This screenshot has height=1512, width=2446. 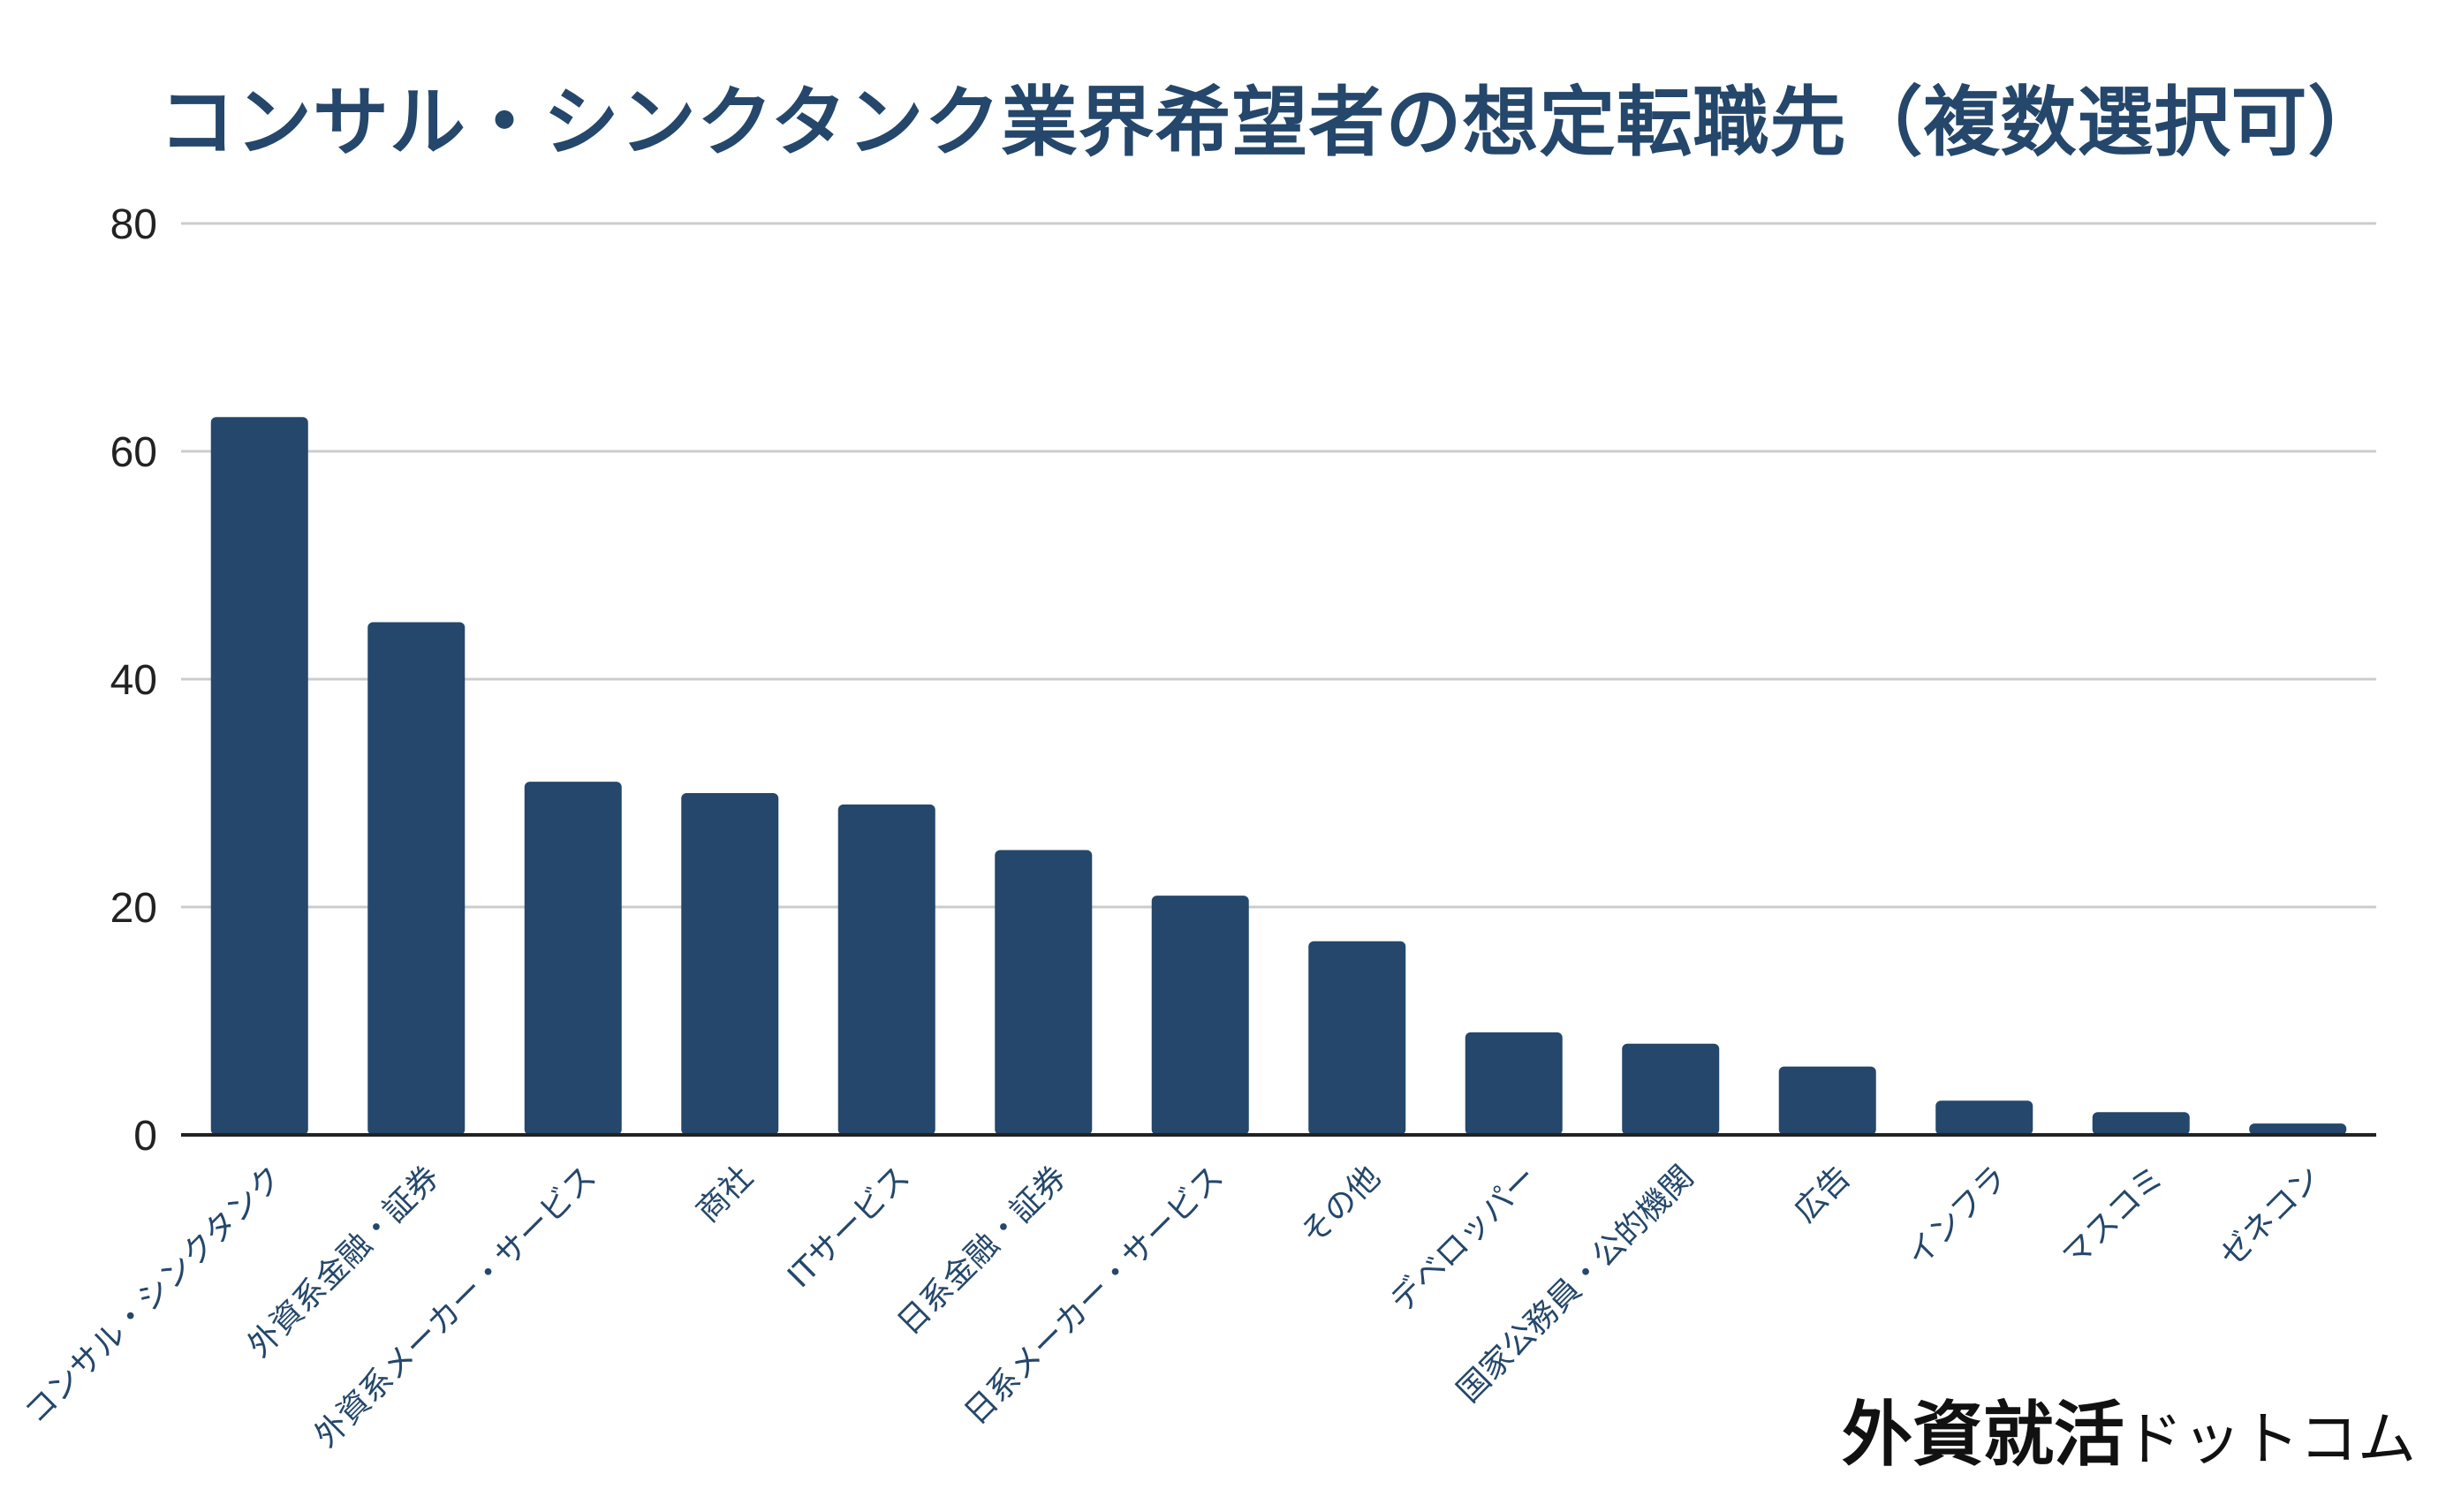 I want to click on x-tick-label-5: ITサービス, so click(x=849, y=1227).